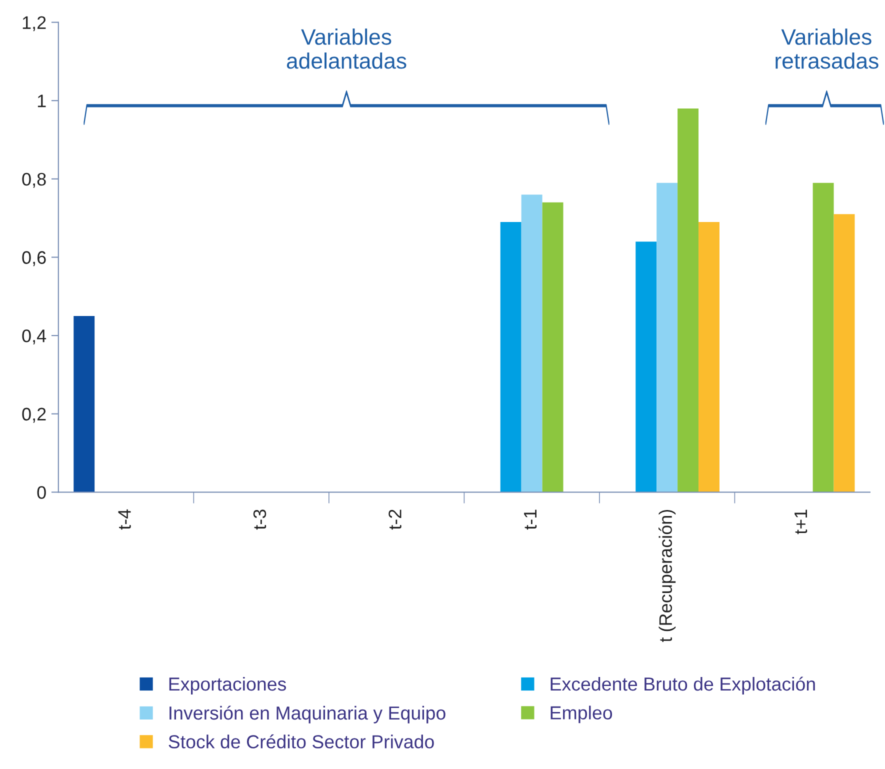 This screenshot has width=885, height=769. What do you see at coordinates (42, 101) in the screenshot?
I see `y-tick-label: 1` at bounding box center [42, 101].